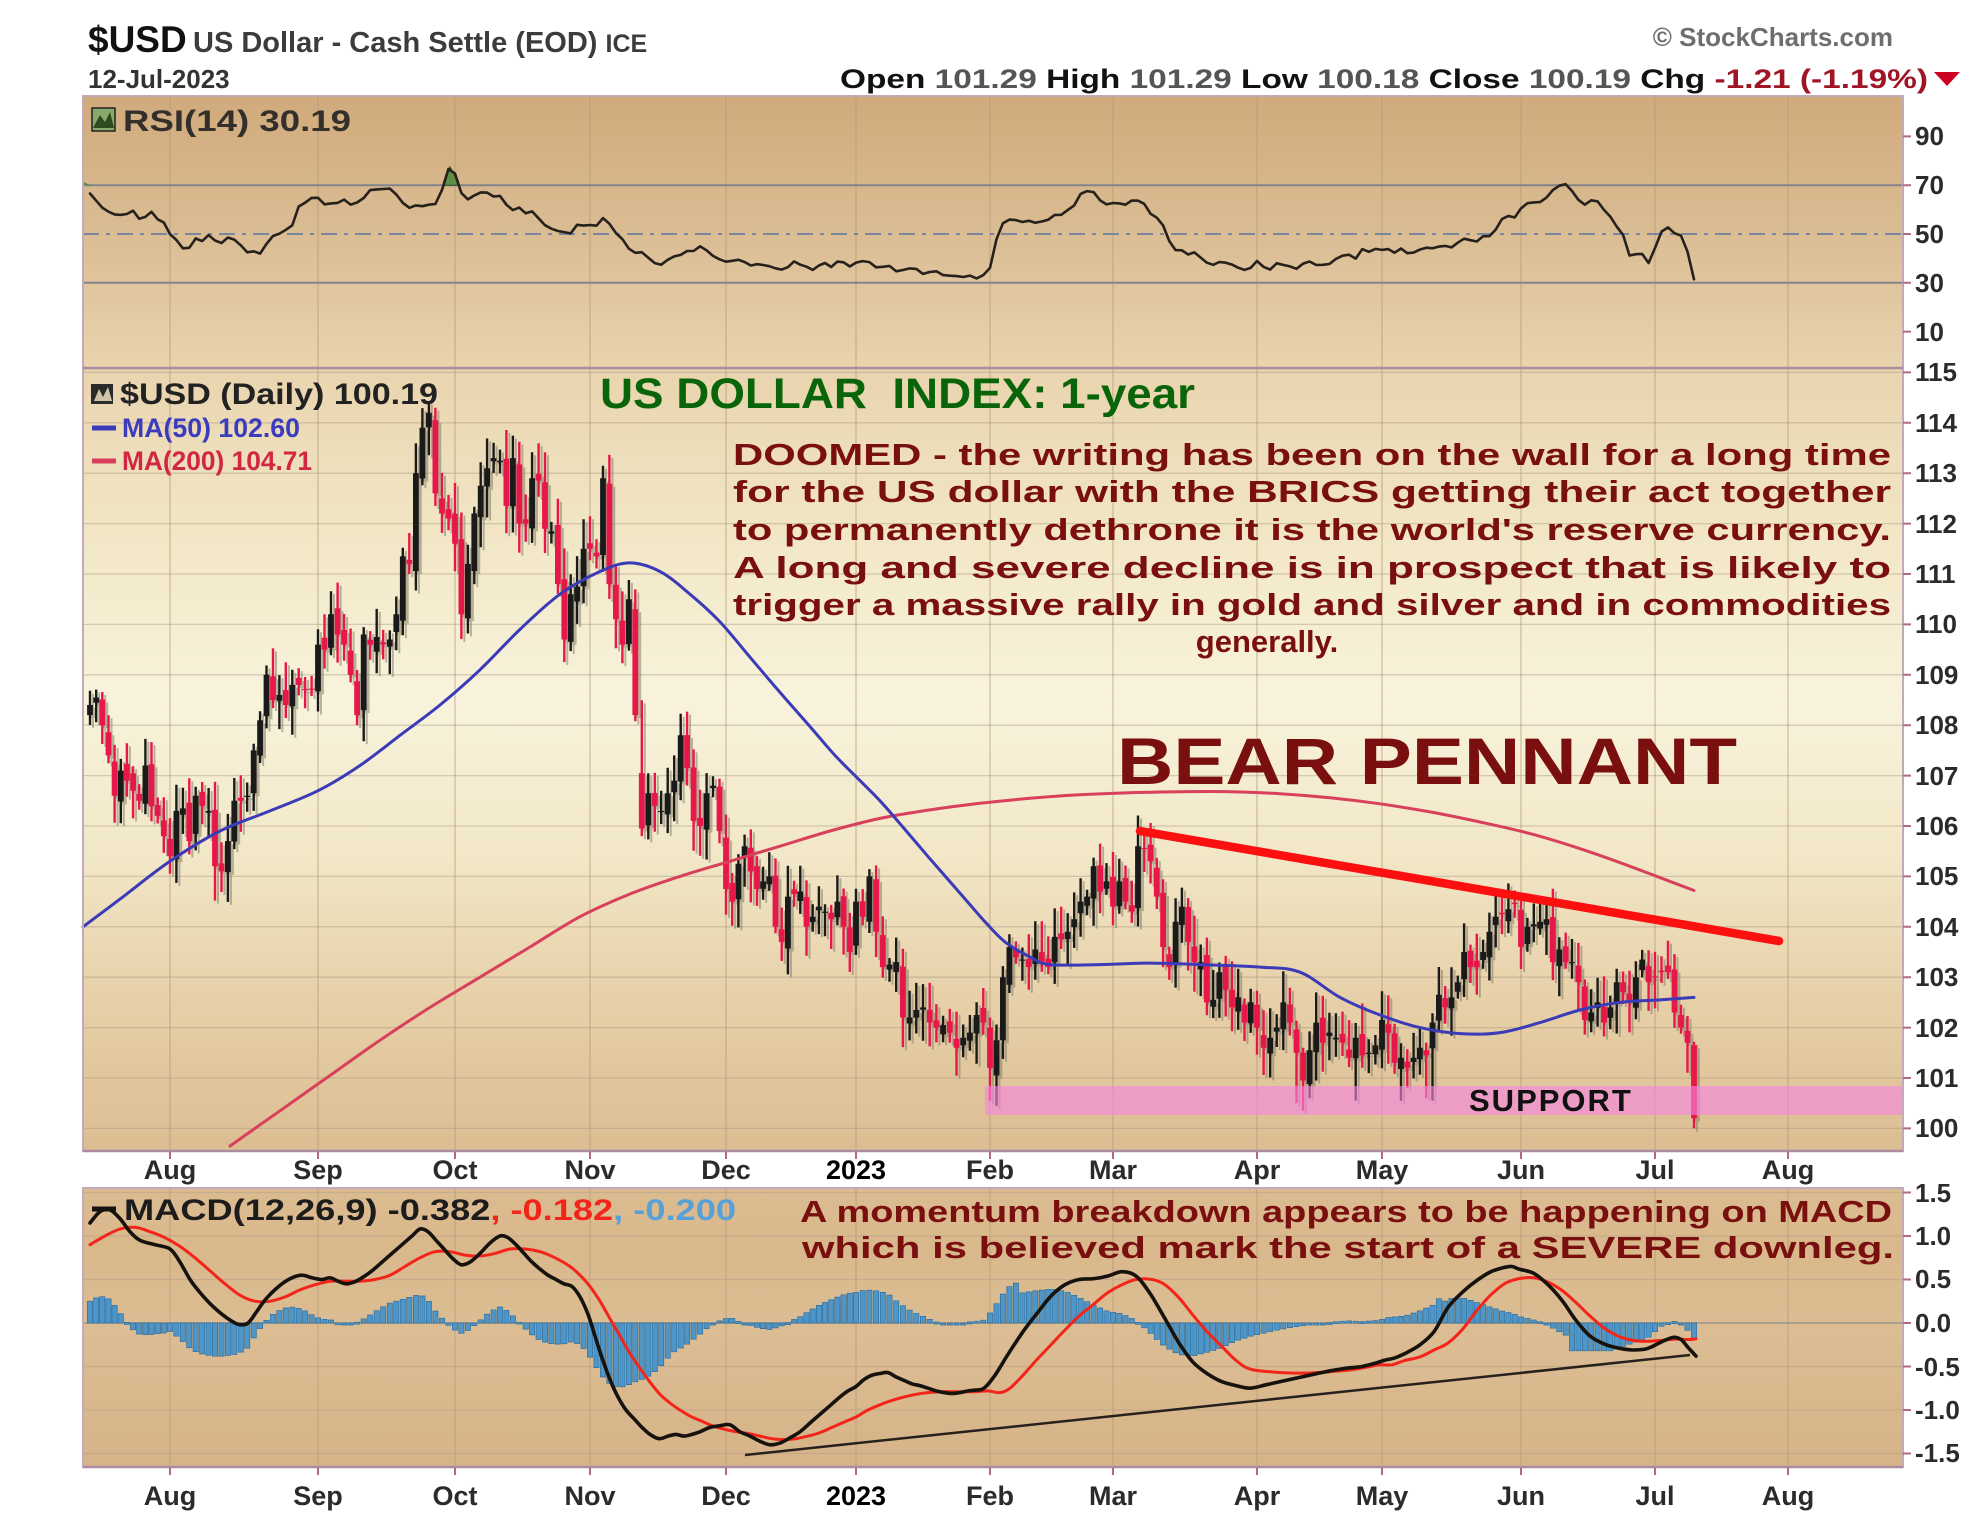  What do you see at coordinates (1936, 1028) in the screenshot?
I see `svg-text: 102` at bounding box center [1936, 1028].